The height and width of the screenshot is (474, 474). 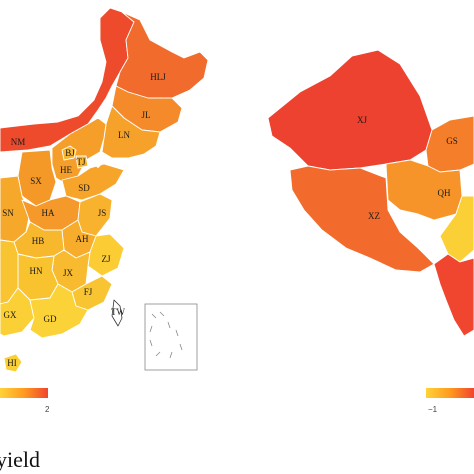 I want to click on province-SD, so click(x=93, y=182).